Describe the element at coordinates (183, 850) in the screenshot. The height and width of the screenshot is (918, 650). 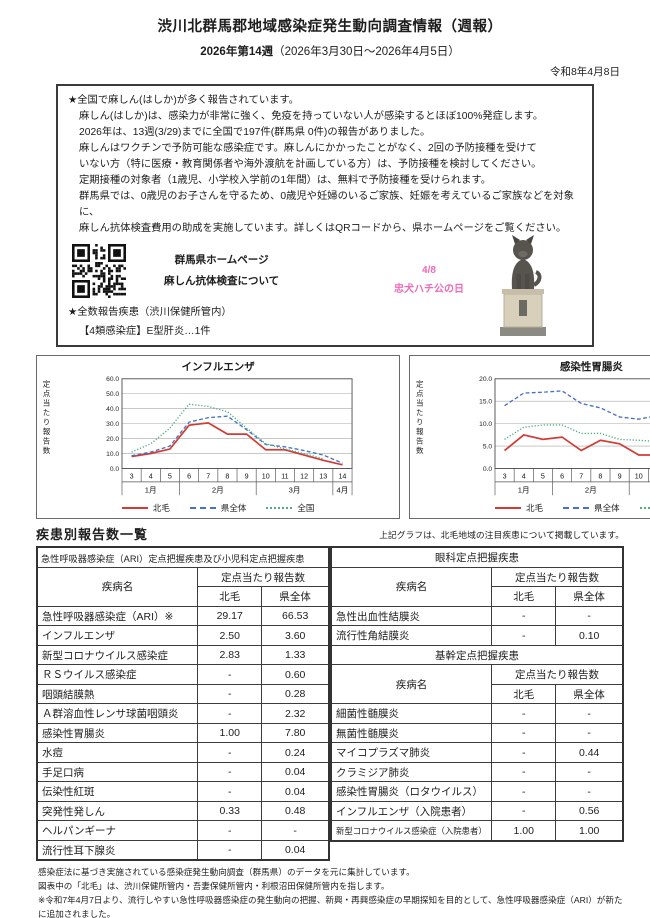
I see `table-row: 流行性耳下腺炎 -0.04` at that location.